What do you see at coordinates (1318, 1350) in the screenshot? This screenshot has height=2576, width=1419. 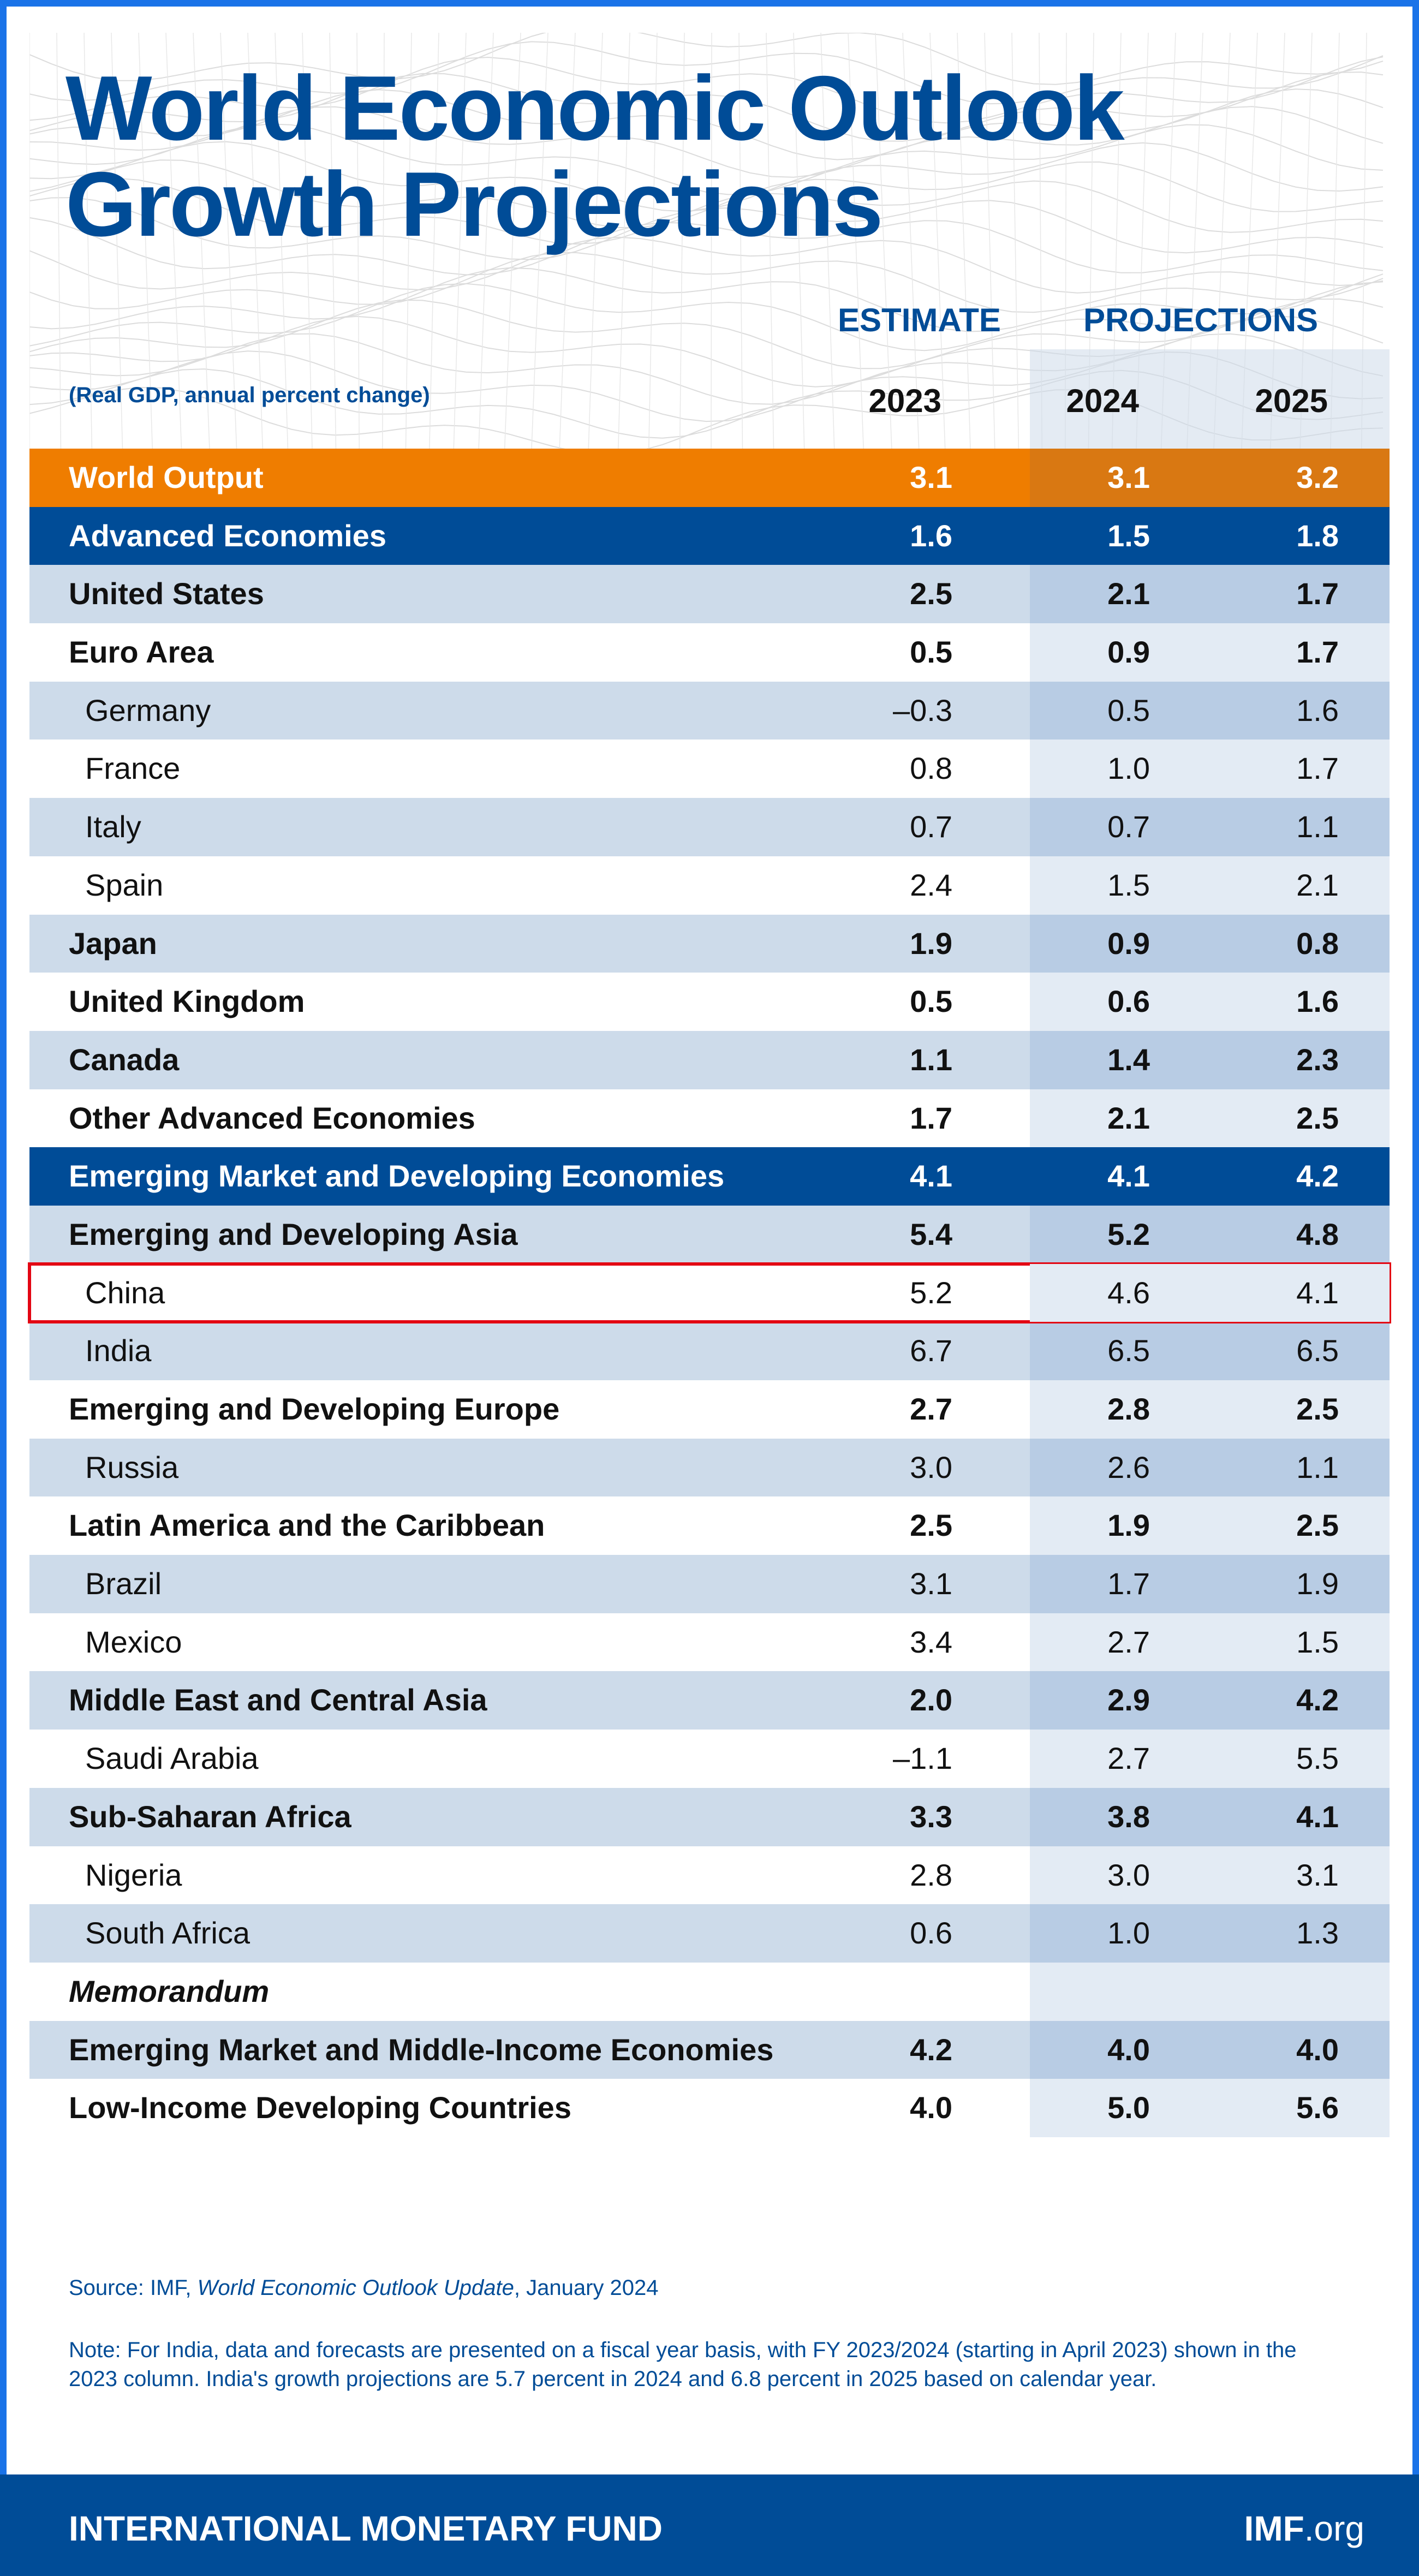 I see `value-2025: 6.5` at bounding box center [1318, 1350].